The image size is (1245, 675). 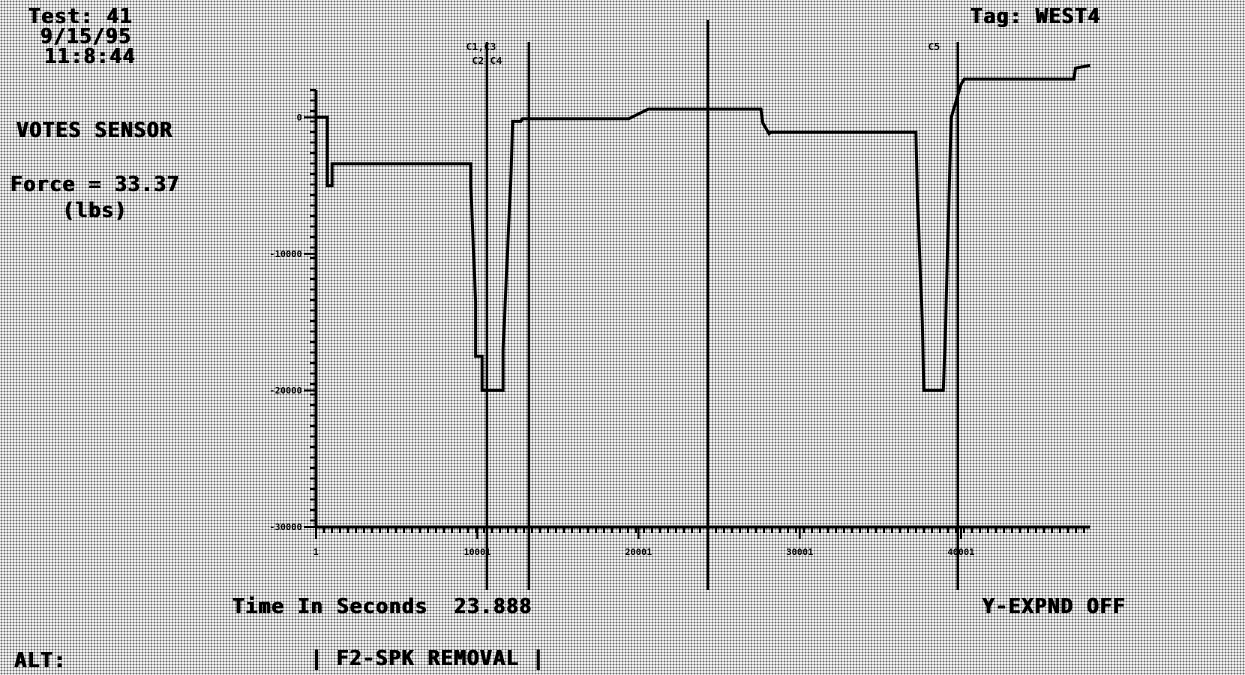 I want to click on x-tick-label: 30001, so click(x=799, y=553).